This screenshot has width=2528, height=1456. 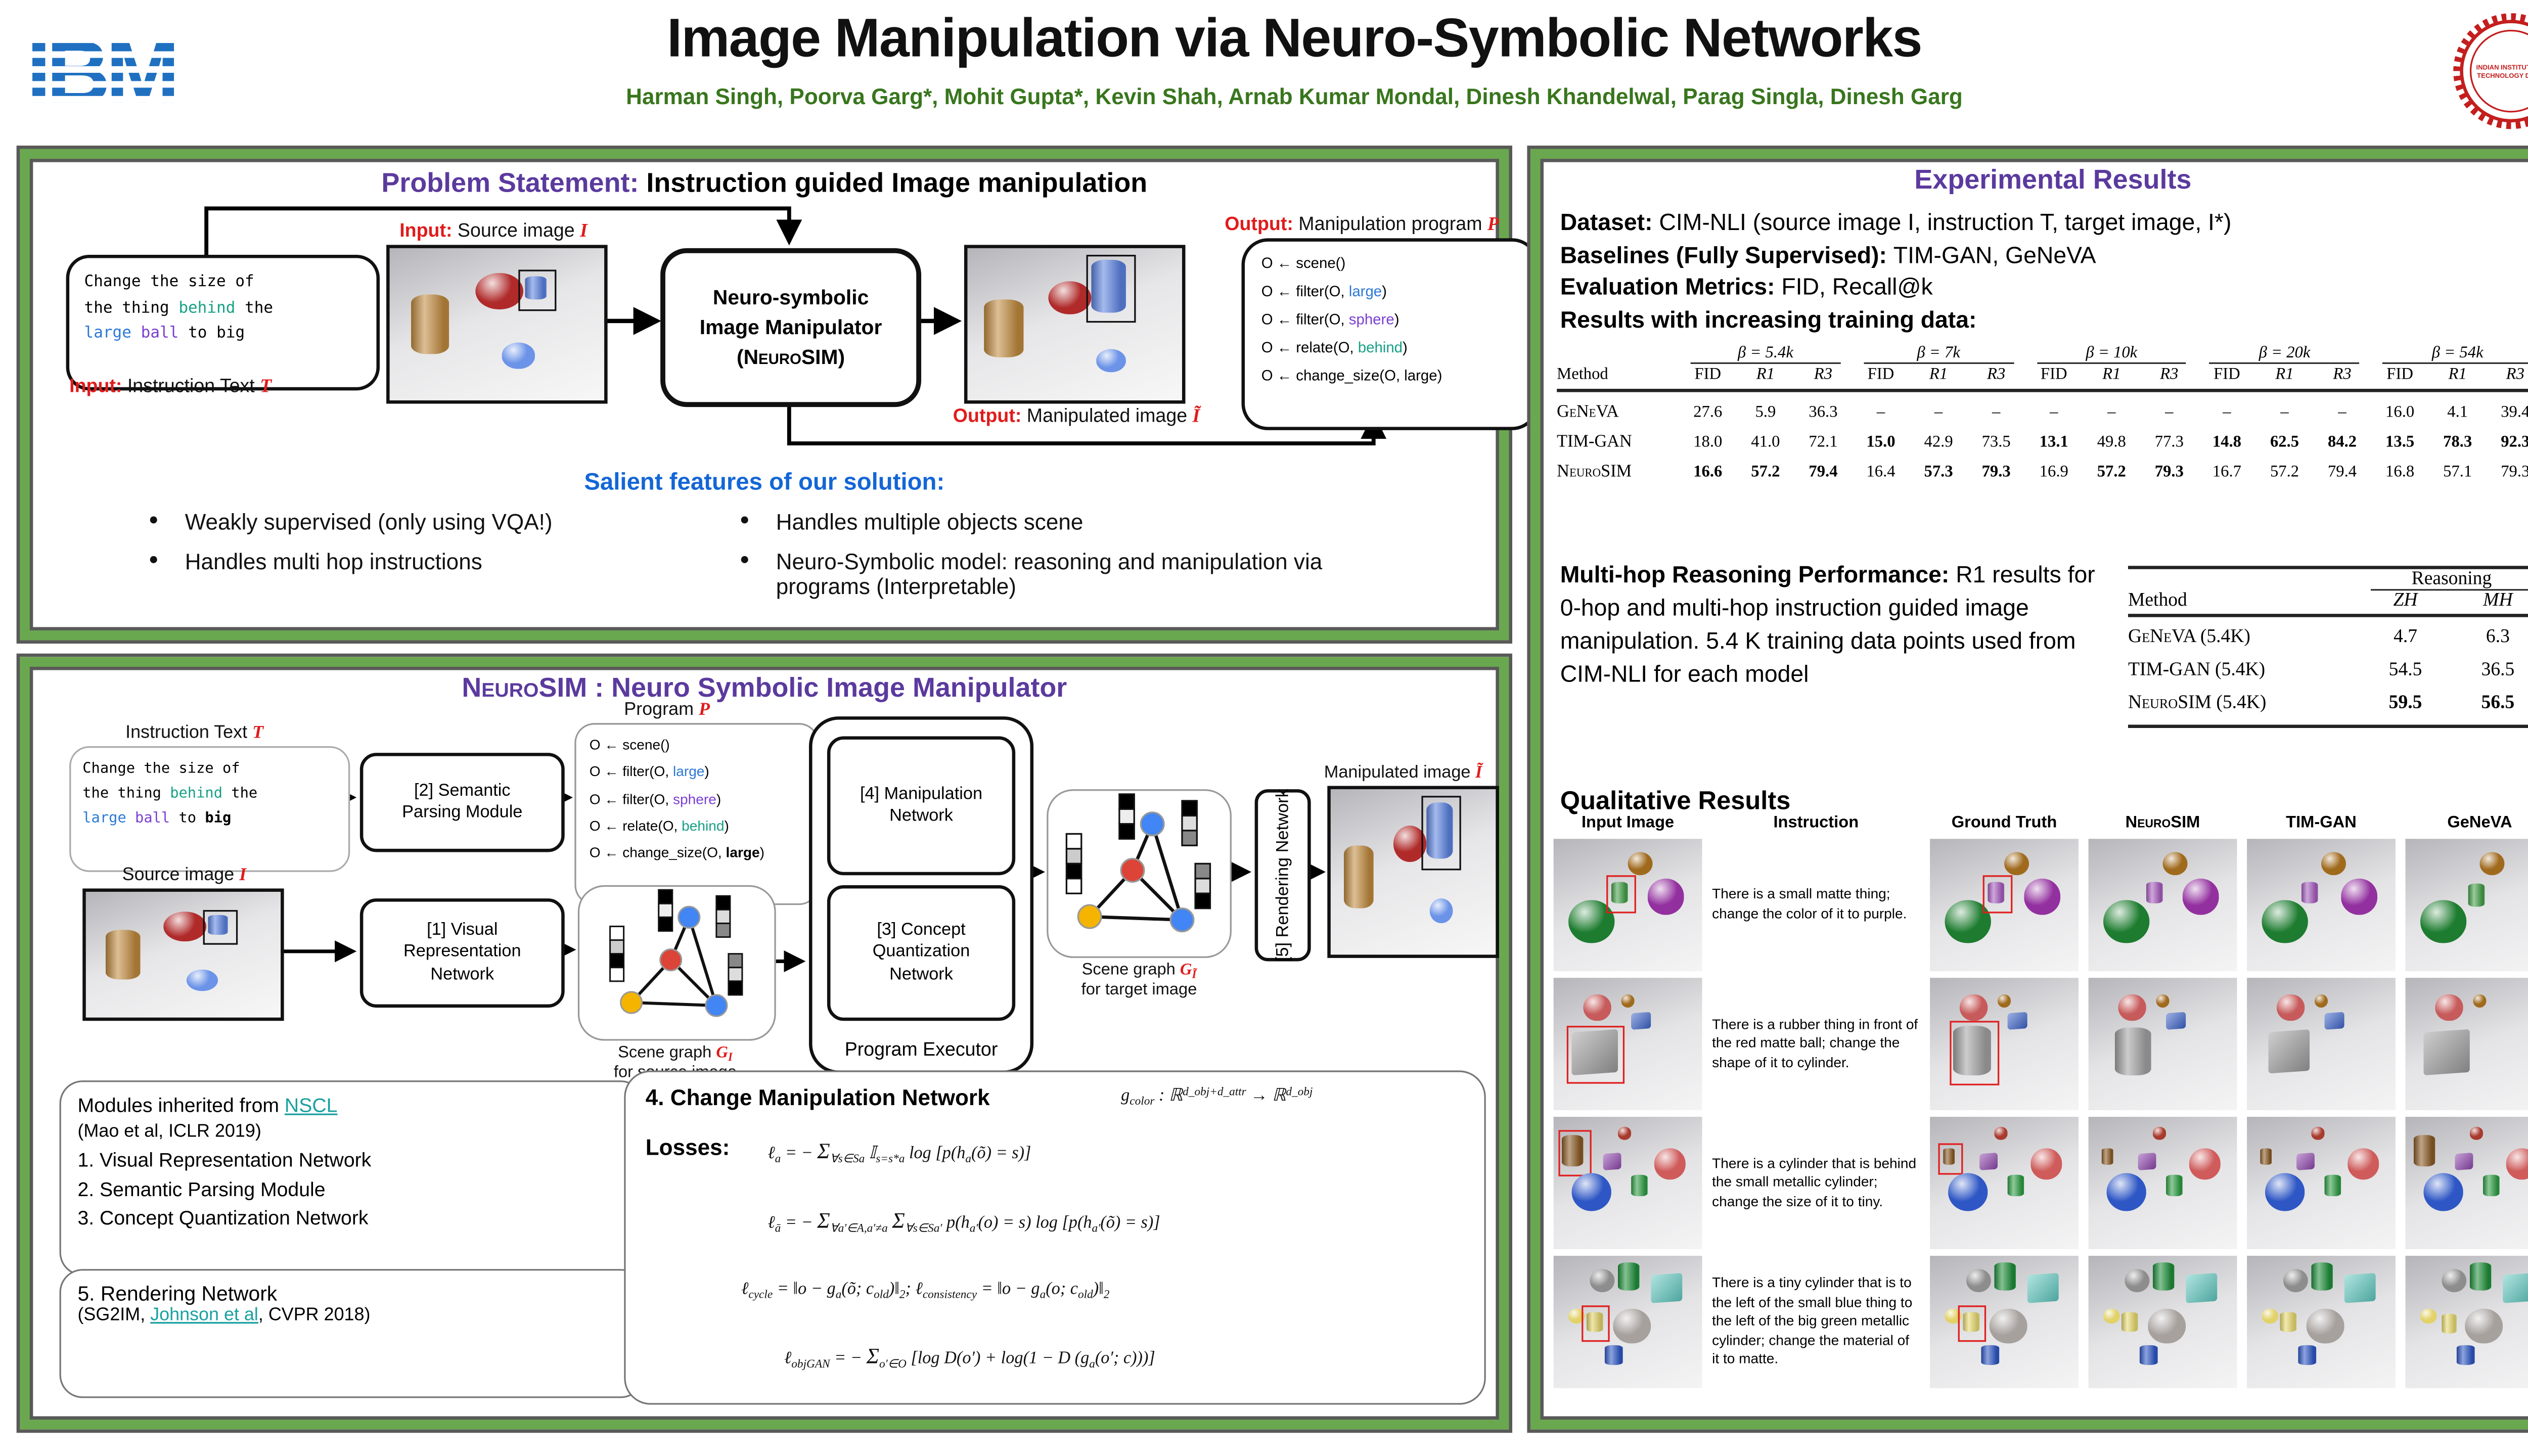 I want to click on text-segment: a′, so click(x=1097, y=1228).